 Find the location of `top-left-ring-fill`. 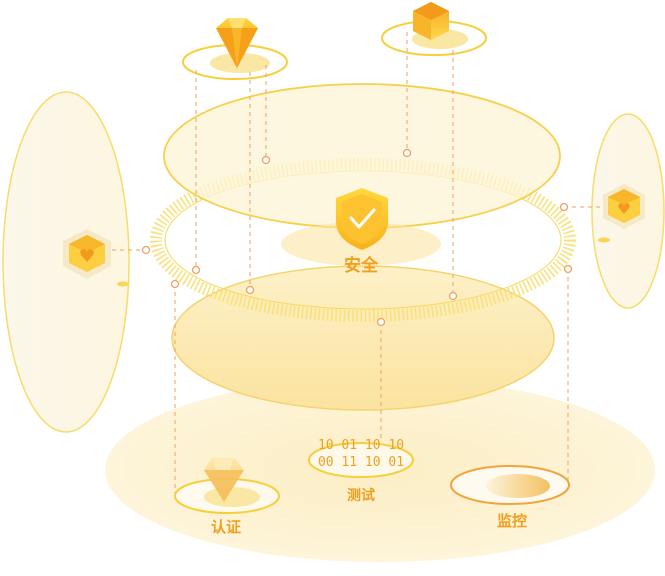

top-left-ring-fill is located at coordinates (240, 63).